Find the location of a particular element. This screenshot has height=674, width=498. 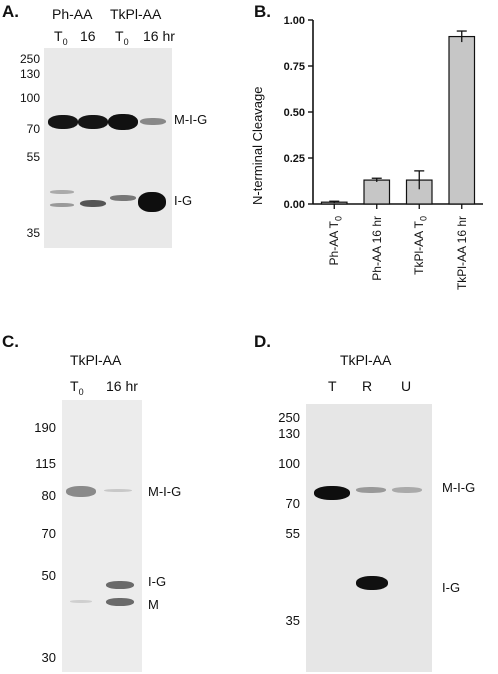

marker-label: 30 is located at coordinates (48, 657).